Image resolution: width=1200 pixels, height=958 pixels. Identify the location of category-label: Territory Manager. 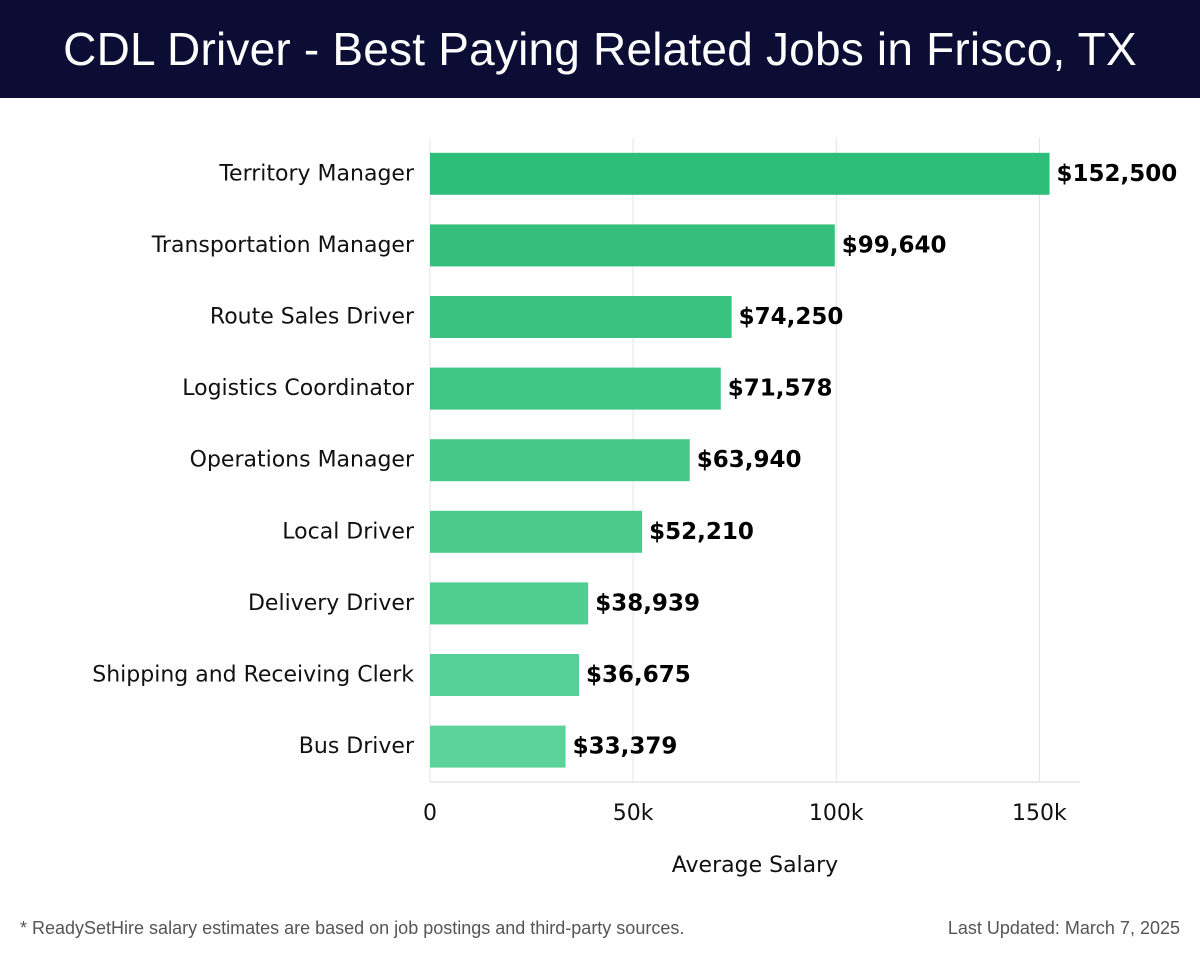
(316, 173).